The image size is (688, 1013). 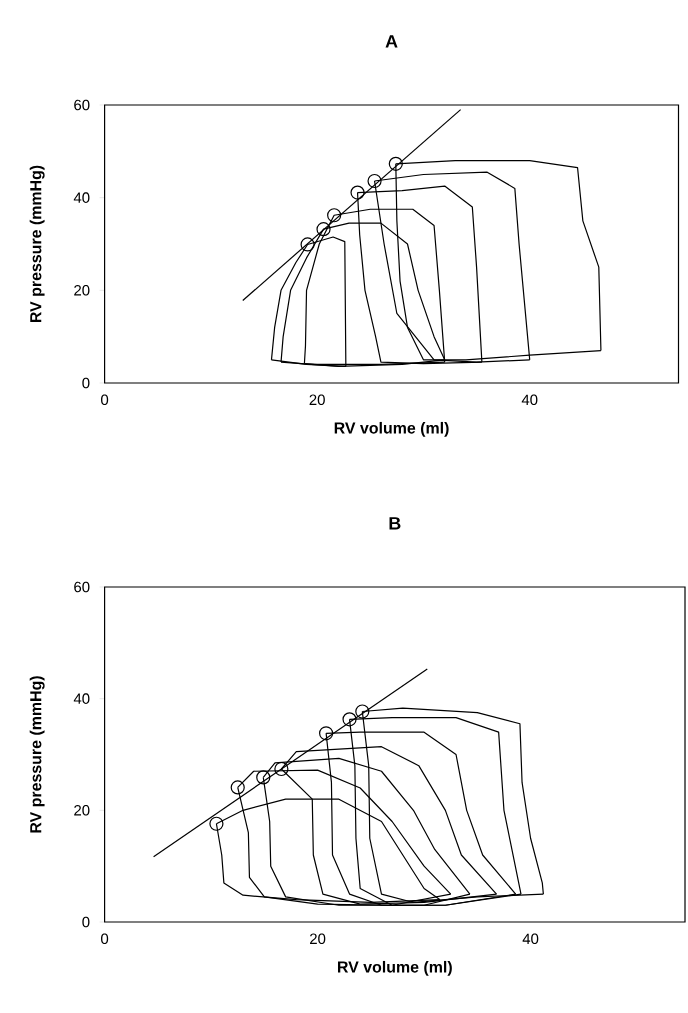 What do you see at coordinates (395, 523) in the screenshot?
I see `chart-title: B` at bounding box center [395, 523].